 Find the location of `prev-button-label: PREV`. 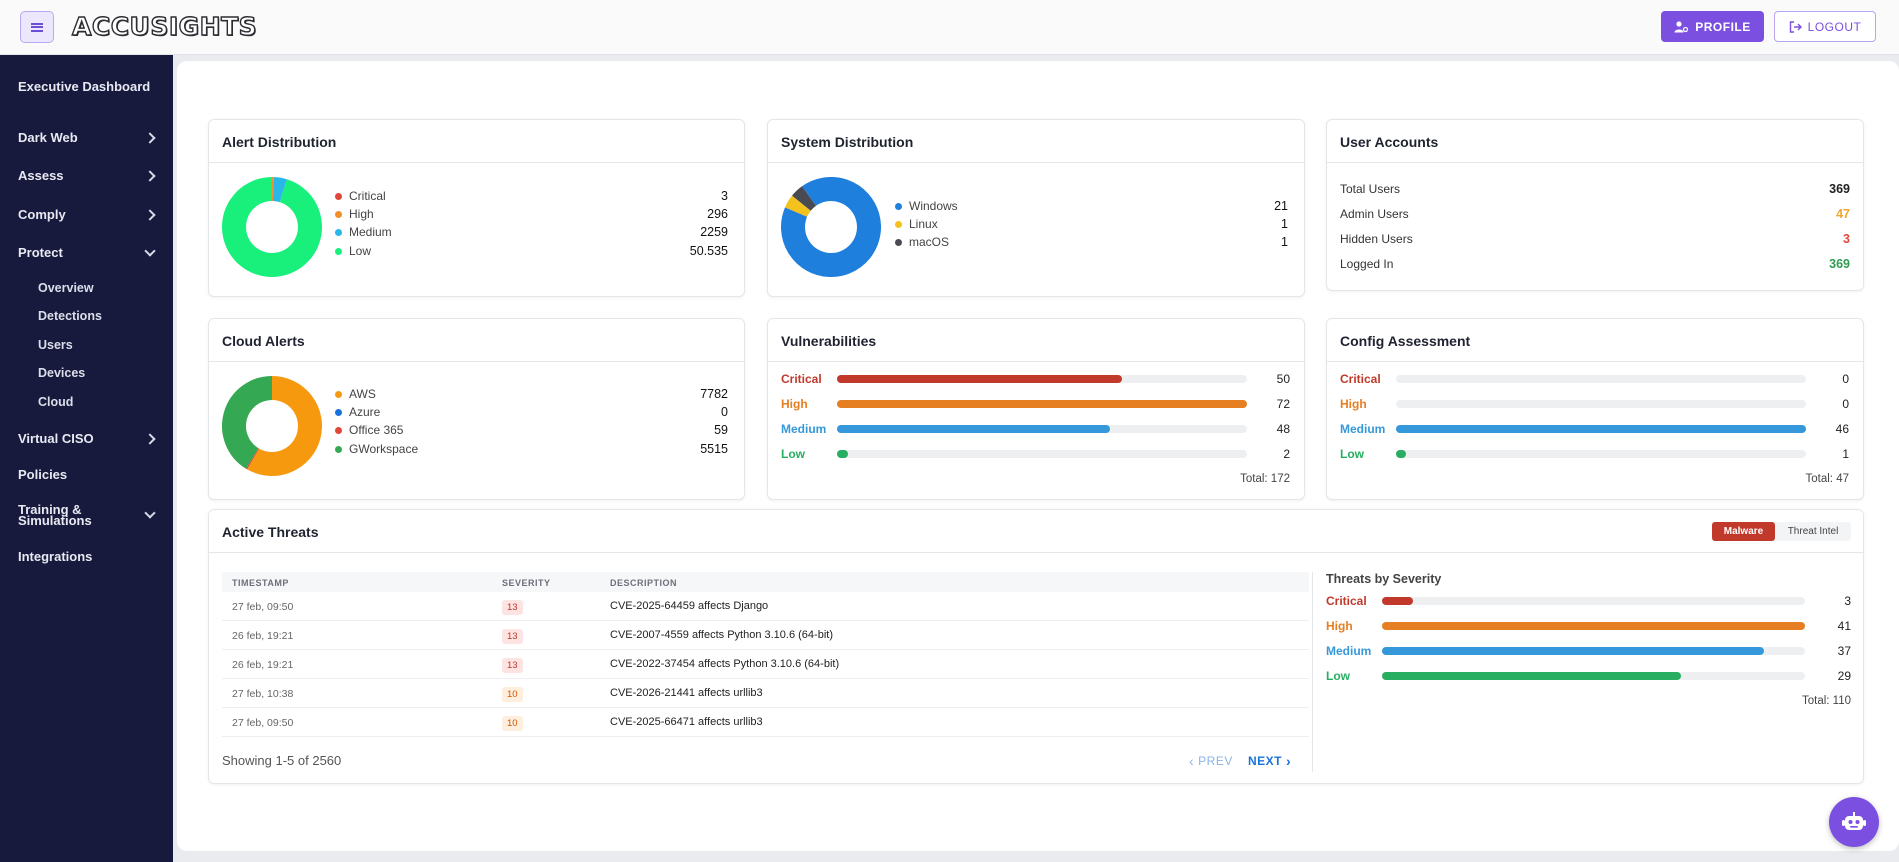

prev-button-label: PREV is located at coordinates (1215, 761).